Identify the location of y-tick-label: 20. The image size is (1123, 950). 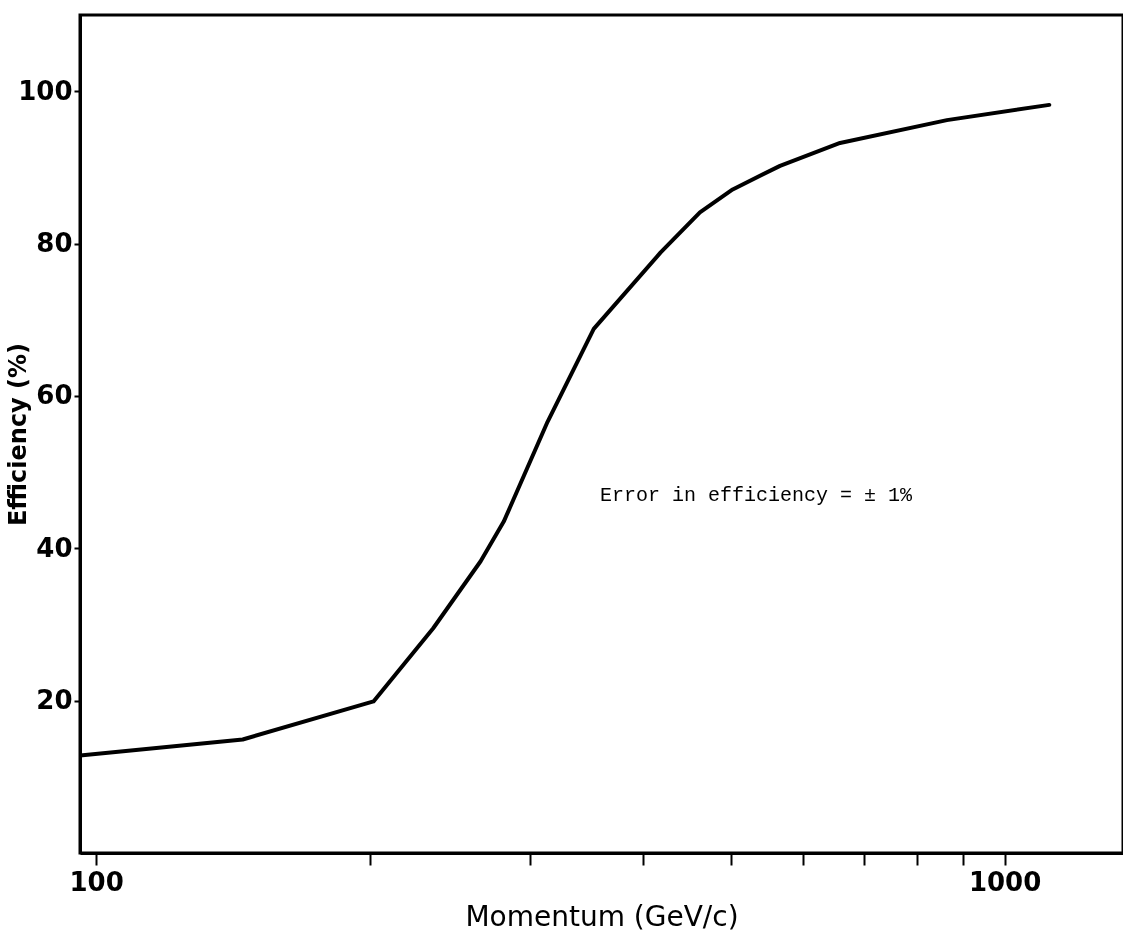
(54, 700).